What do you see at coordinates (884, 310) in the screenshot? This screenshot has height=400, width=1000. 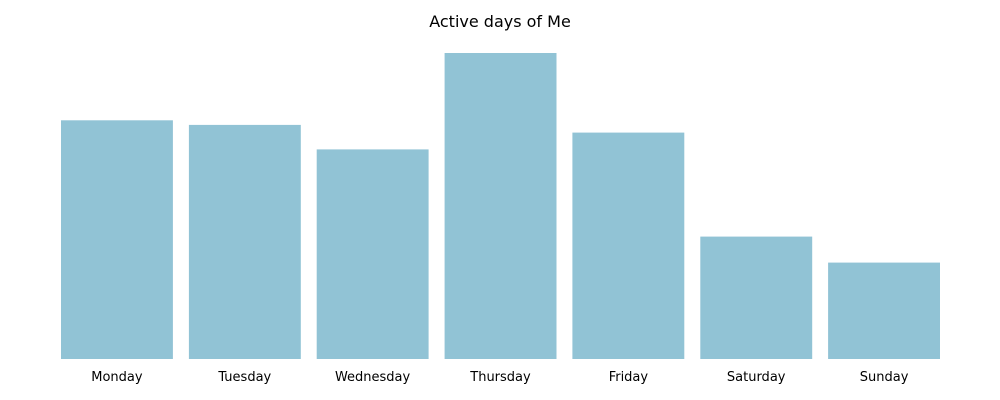 I see `bar-sunday` at bounding box center [884, 310].